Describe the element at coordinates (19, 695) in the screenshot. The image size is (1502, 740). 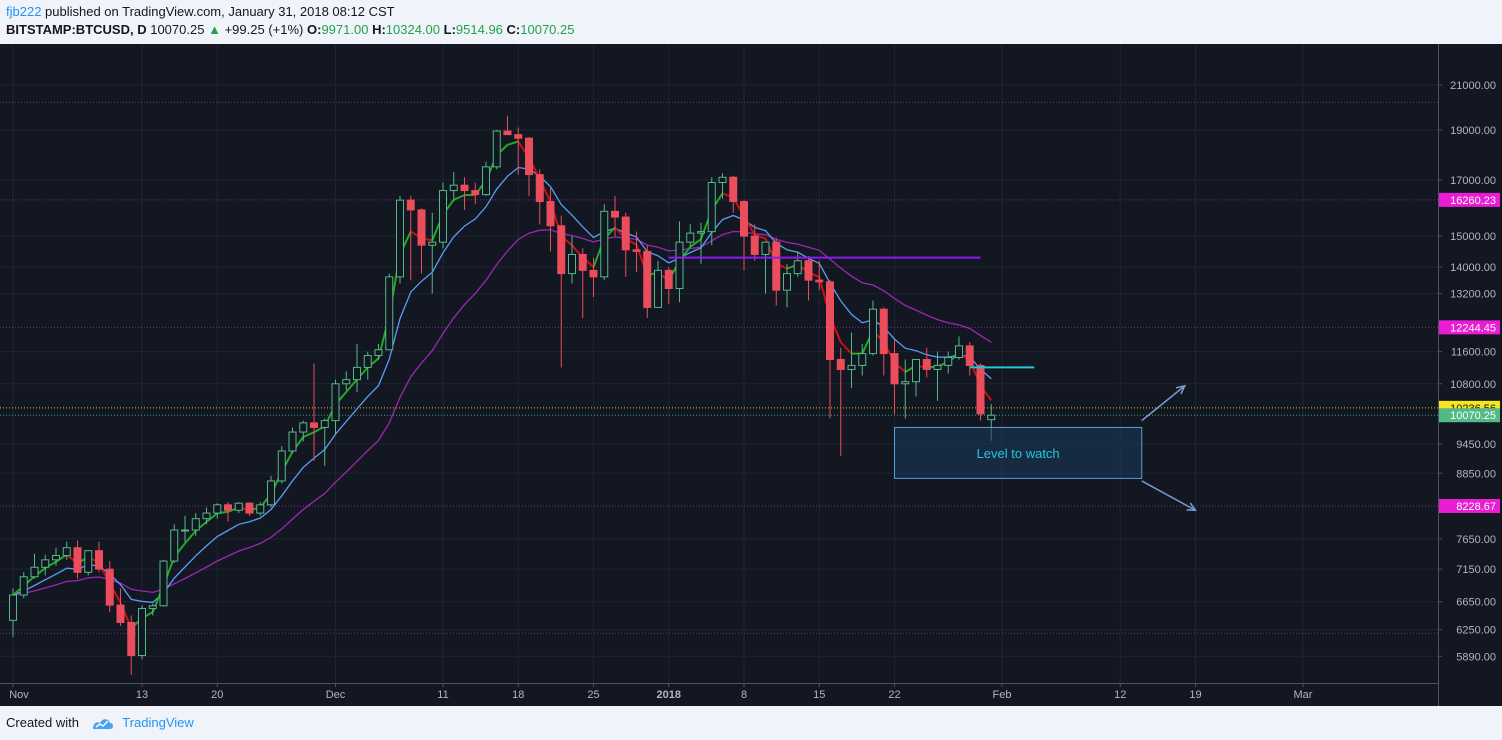
I see `x-tick-label: Nov` at that location.